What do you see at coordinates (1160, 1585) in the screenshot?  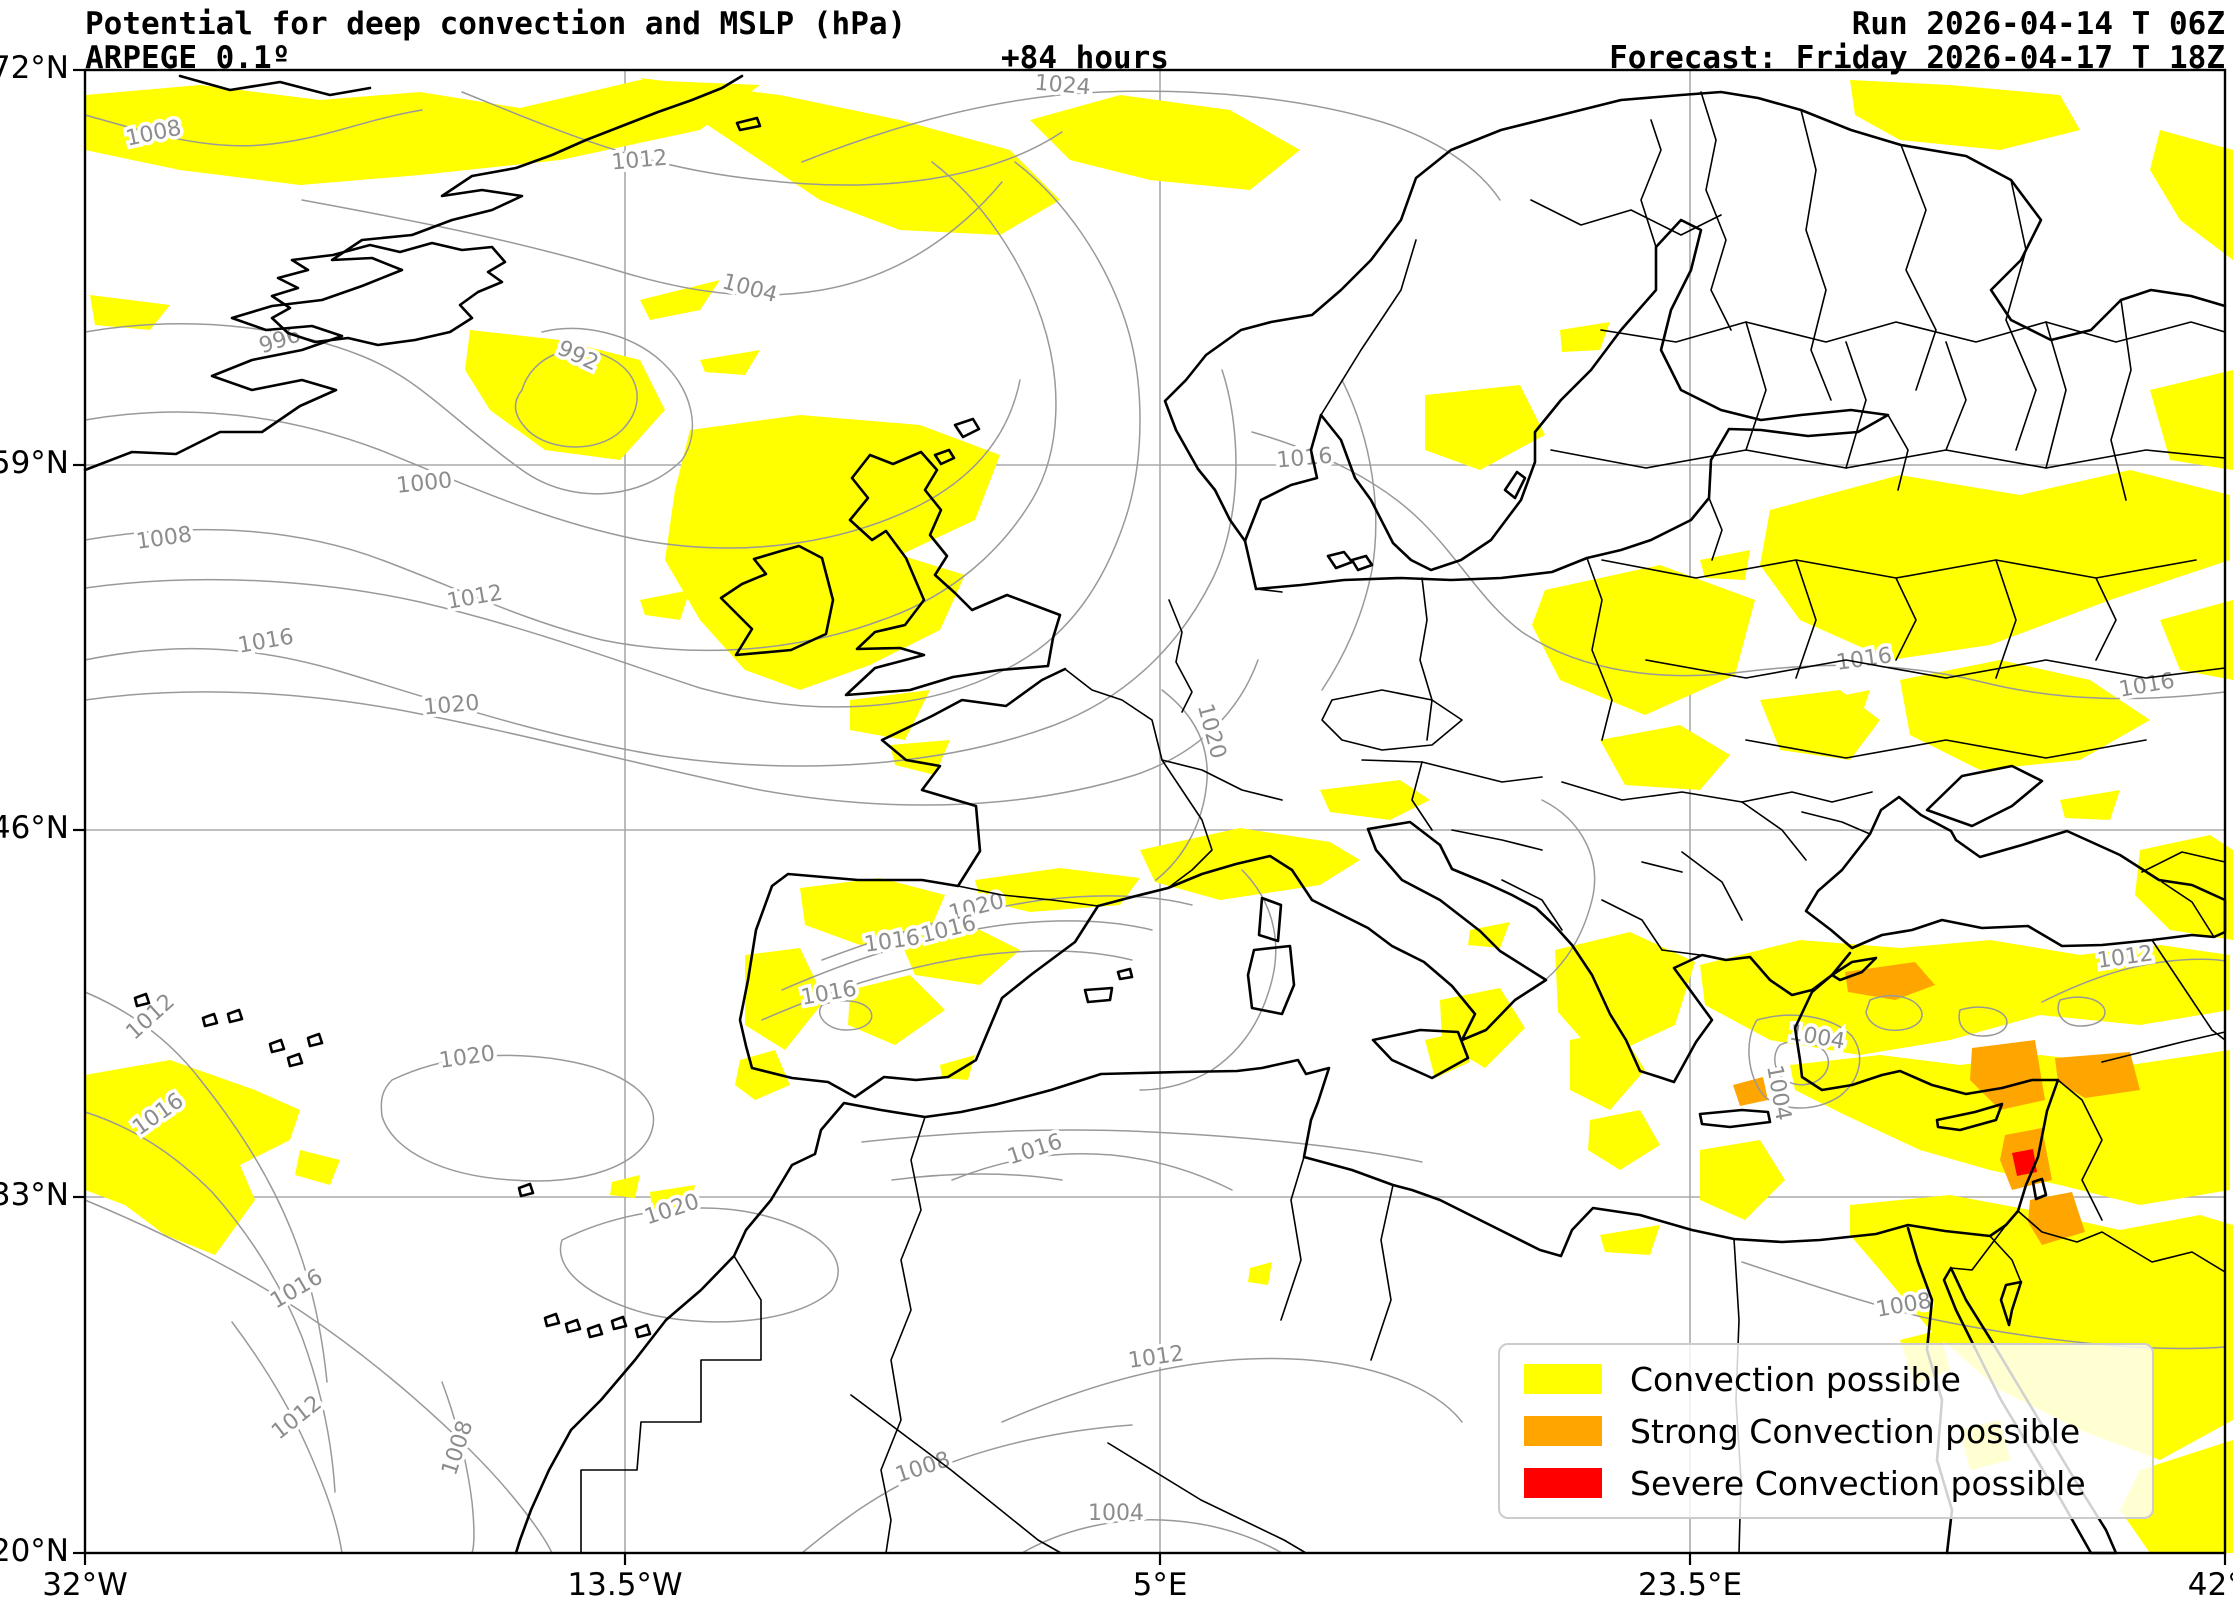 I see `x-tick-label: 5°E` at bounding box center [1160, 1585].